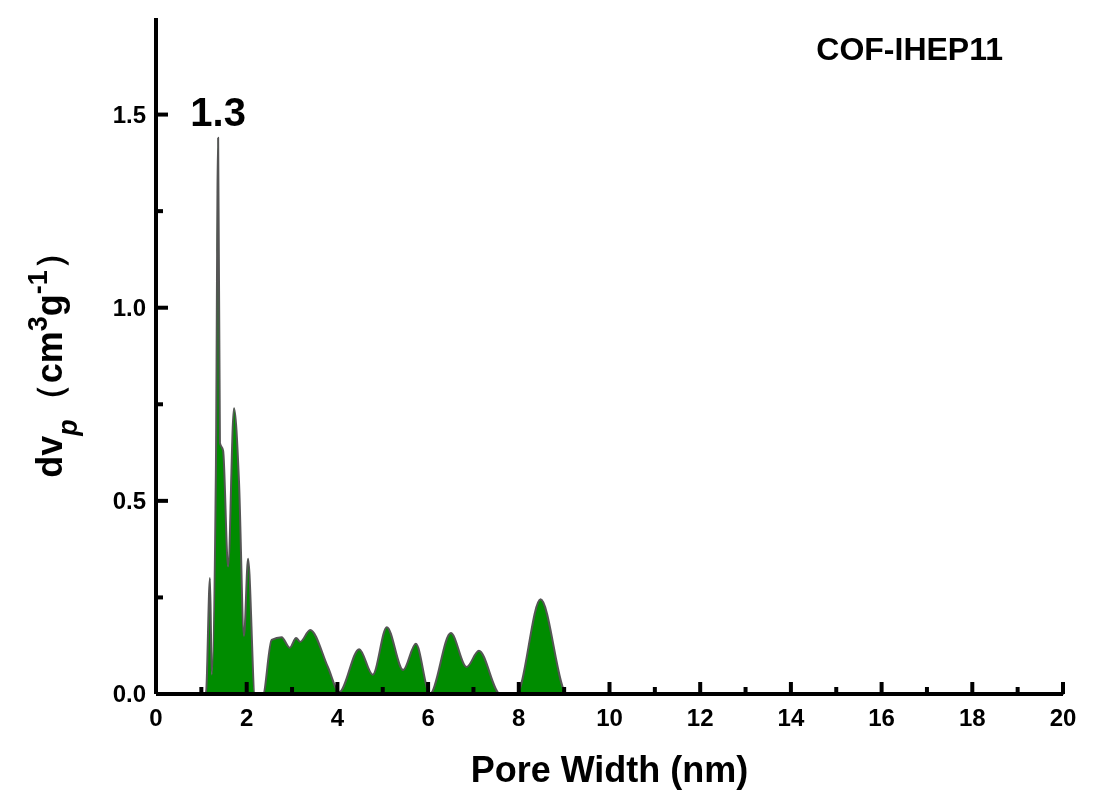  I want to click on x-tick-label: 10, so click(609, 717).